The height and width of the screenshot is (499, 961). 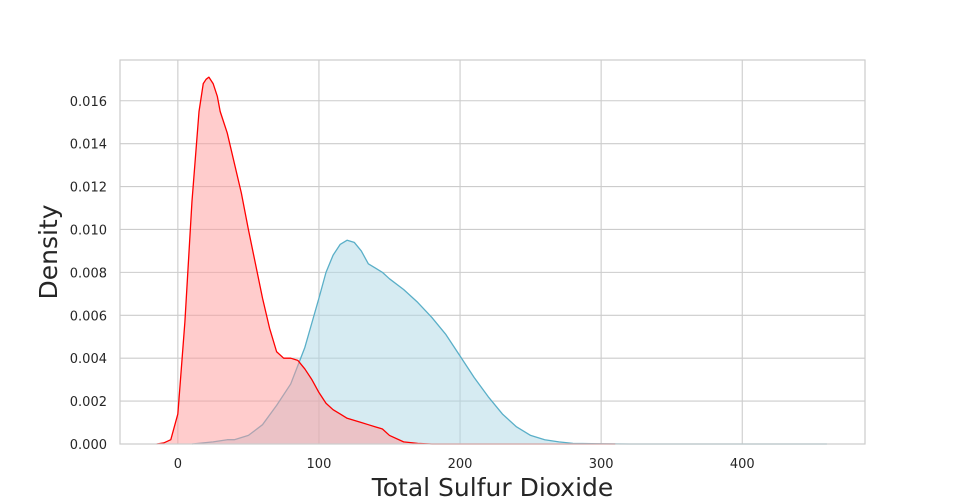 What do you see at coordinates (460, 464) in the screenshot?
I see `x-tick-label: 200` at bounding box center [460, 464].